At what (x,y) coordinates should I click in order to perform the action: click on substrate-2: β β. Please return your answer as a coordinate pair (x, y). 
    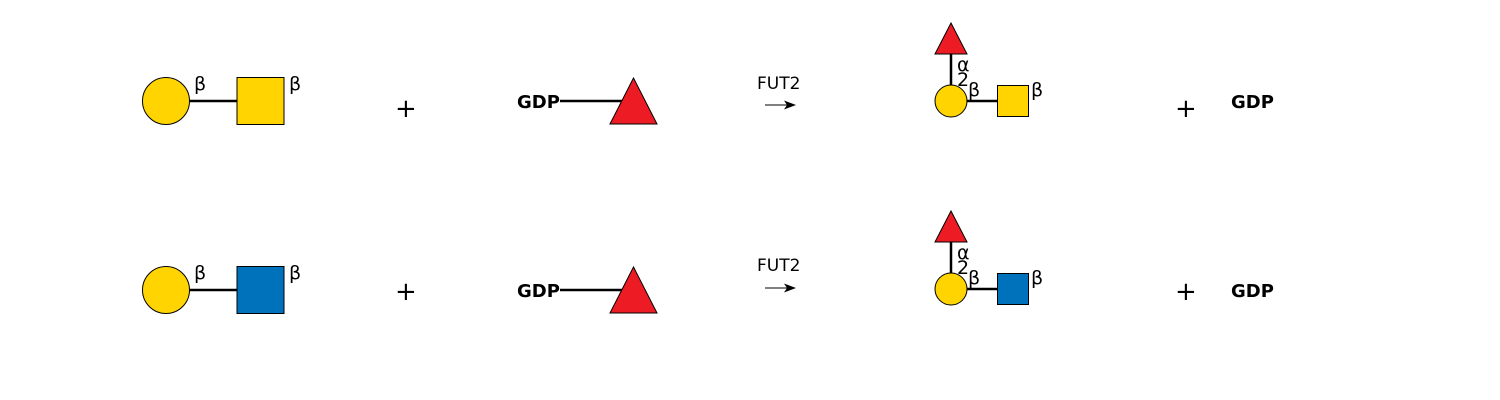
    Looking at the image, I should click on (221, 288).